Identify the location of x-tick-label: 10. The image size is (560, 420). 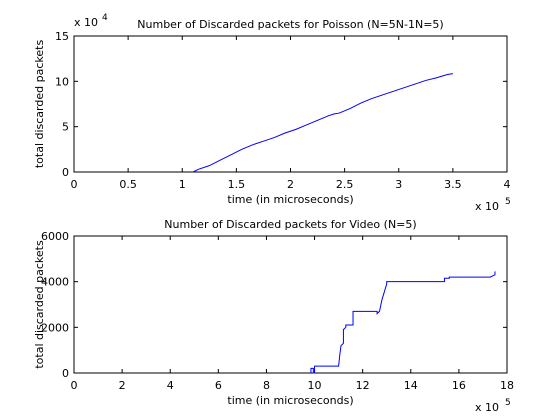
(315, 385).